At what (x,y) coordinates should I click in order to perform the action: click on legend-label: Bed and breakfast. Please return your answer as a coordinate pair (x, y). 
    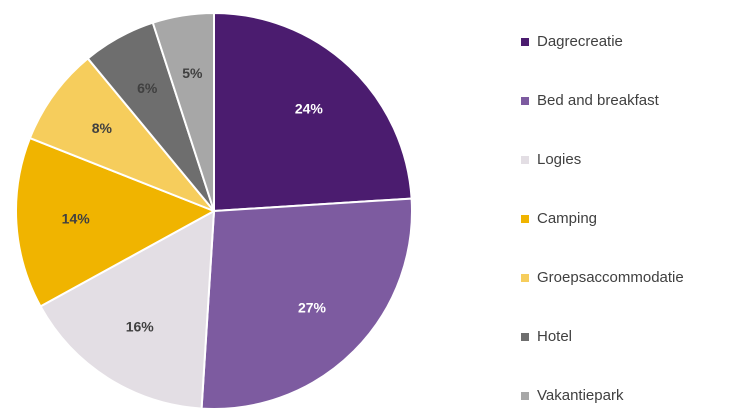
    Looking at the image, I should click on (598, 100).